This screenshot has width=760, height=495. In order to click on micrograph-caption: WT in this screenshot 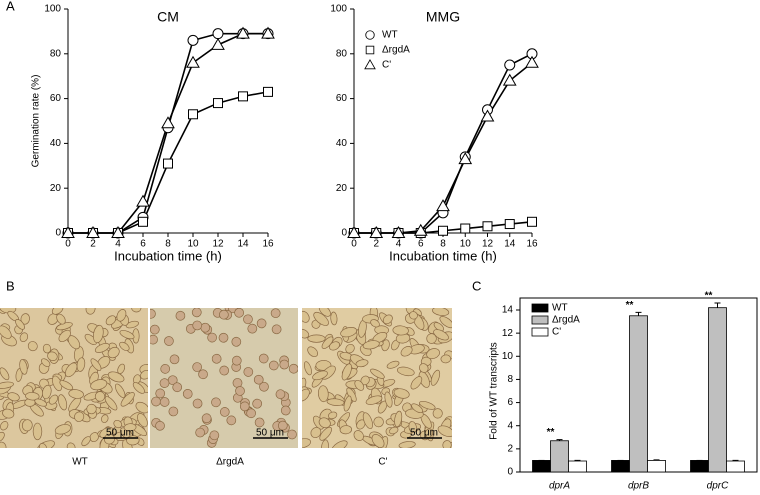, I will do `click(80, 462)`.